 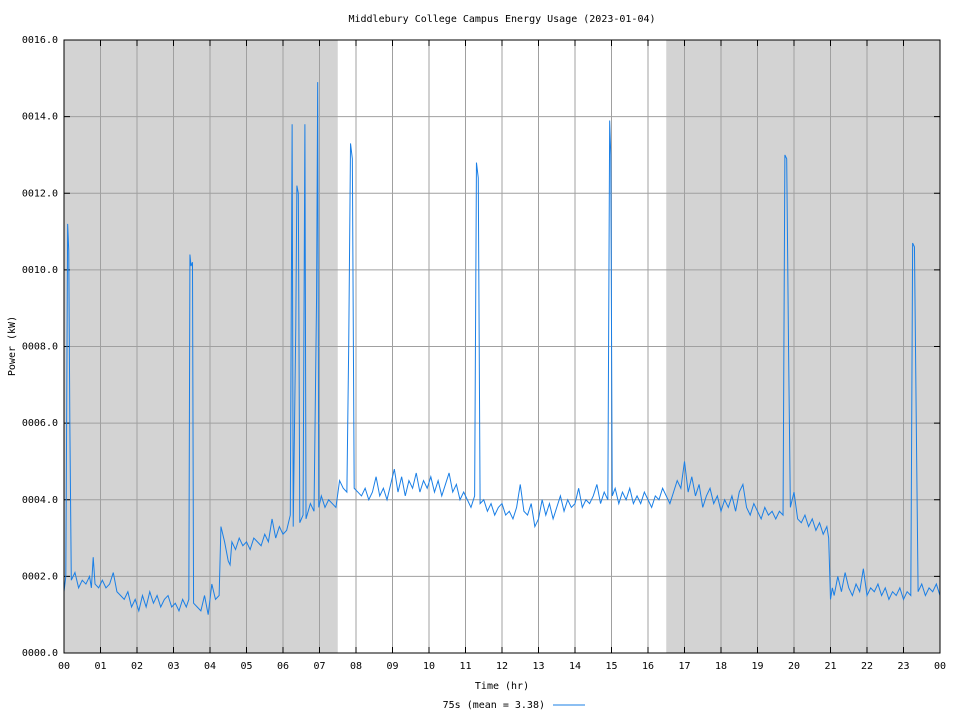 I want to click on x-tick-label: 05, so click(x=246, y=666).